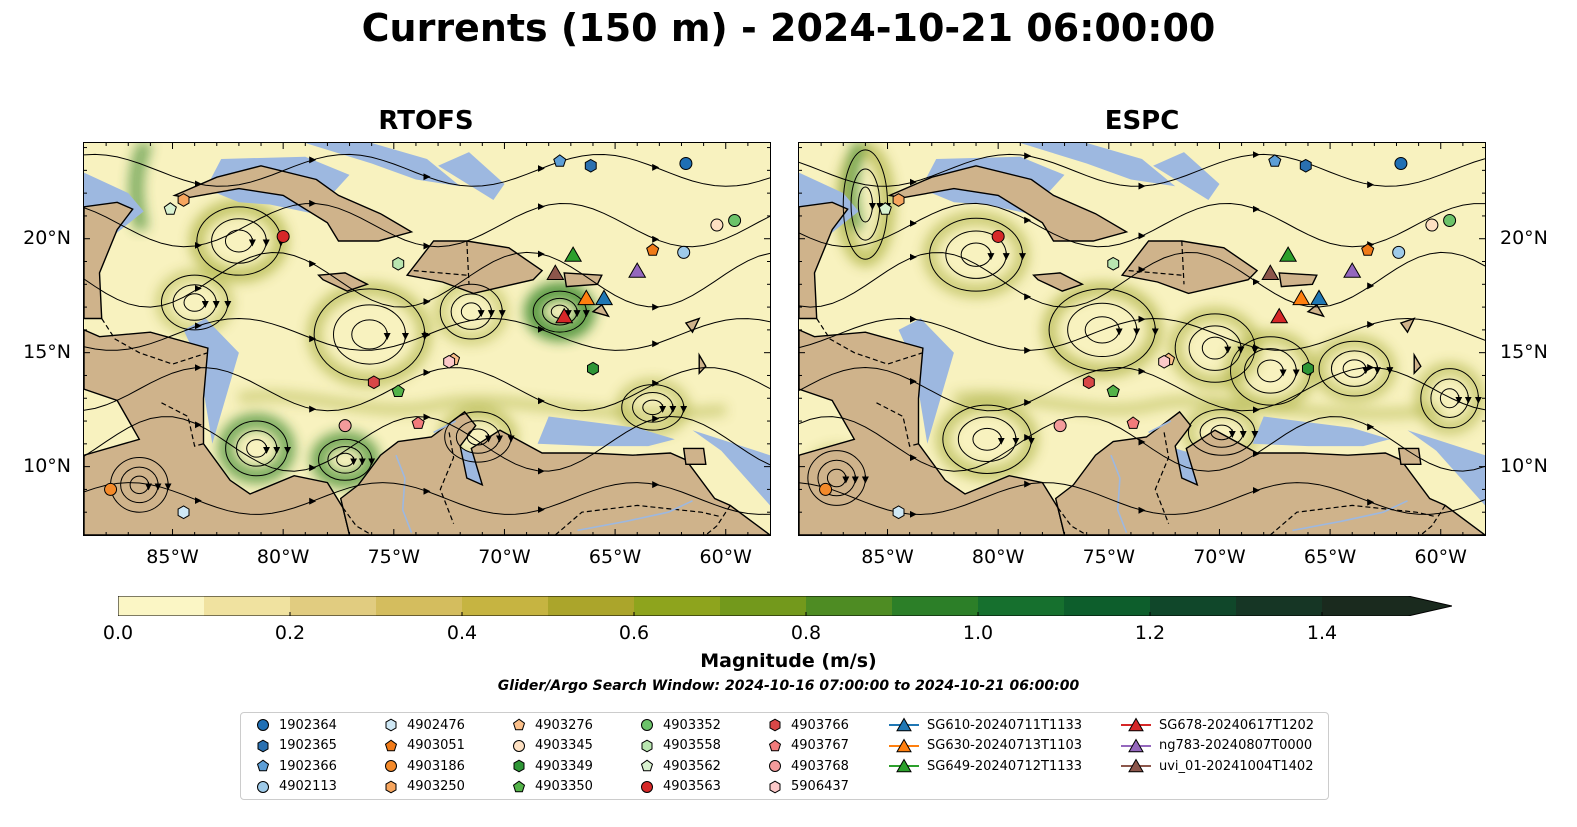 This screenshot has width=1577, height=827. Describe the element at coordinates (308, 745) in the screenshot. I see `legend-label: 1902365` at that location.